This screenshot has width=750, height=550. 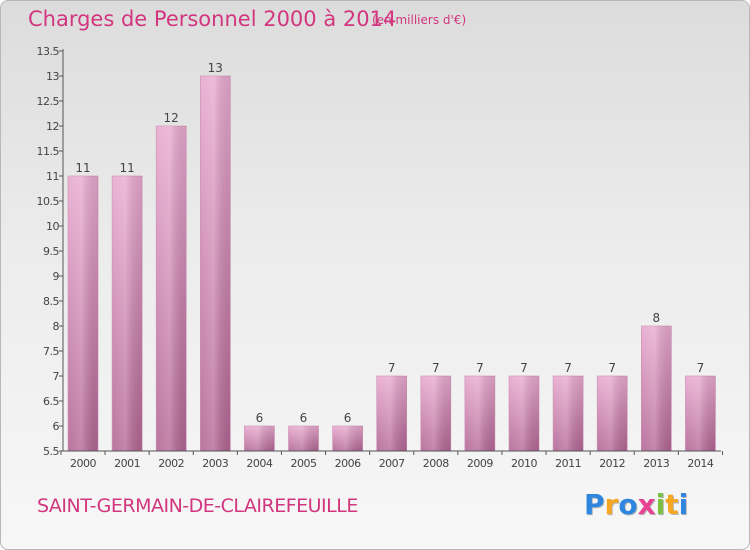 I want to click on chart-title: Charges de Personnel 2000 à 2014, so click(x=212, y=19).